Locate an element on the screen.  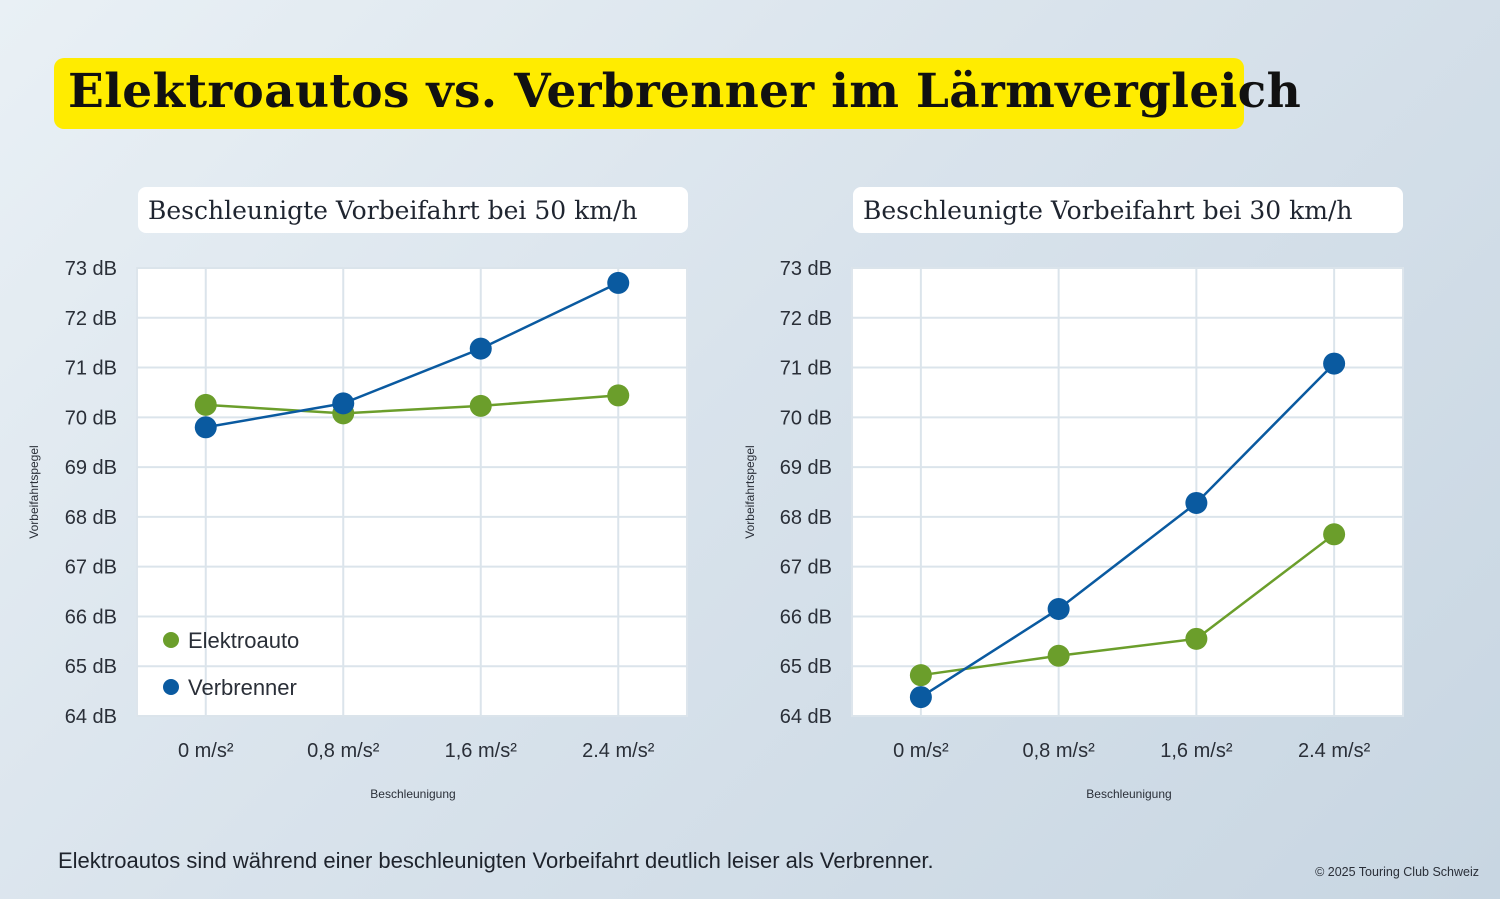
legend-label-elektroauto: Elektroauto is located at coordinates (243, 640).